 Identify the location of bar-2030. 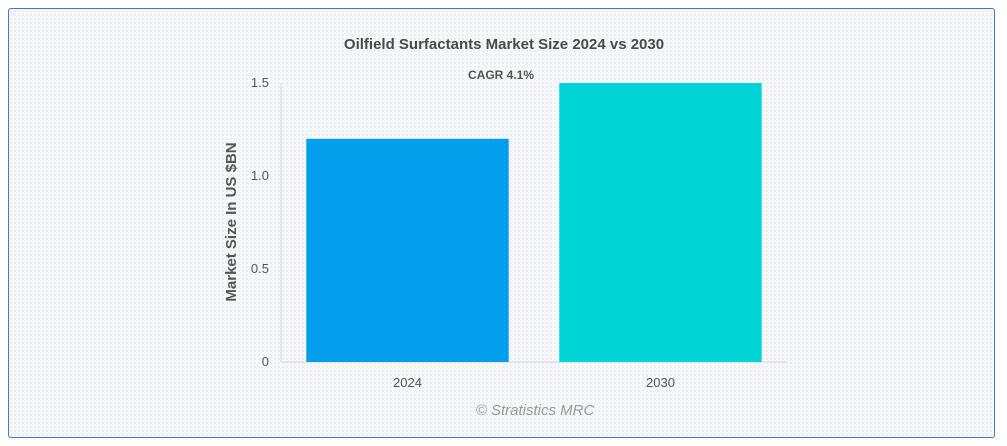
(660, 222).